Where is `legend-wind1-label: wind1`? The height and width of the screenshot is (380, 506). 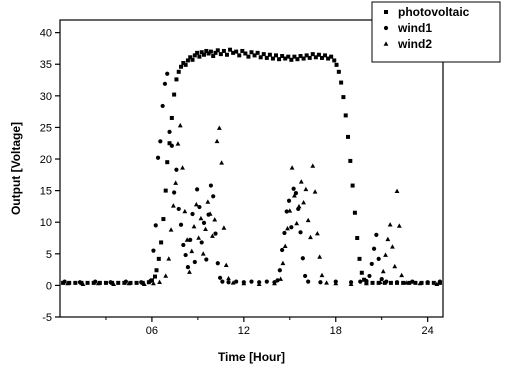 legend-wind1-label: wind1 is located at coordinates (414, 28).